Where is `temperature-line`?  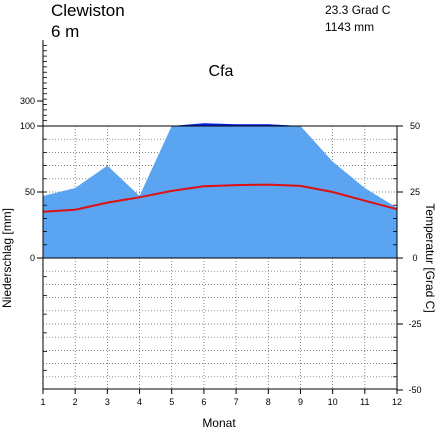
temperature-line is located at coordinates (220, 198).